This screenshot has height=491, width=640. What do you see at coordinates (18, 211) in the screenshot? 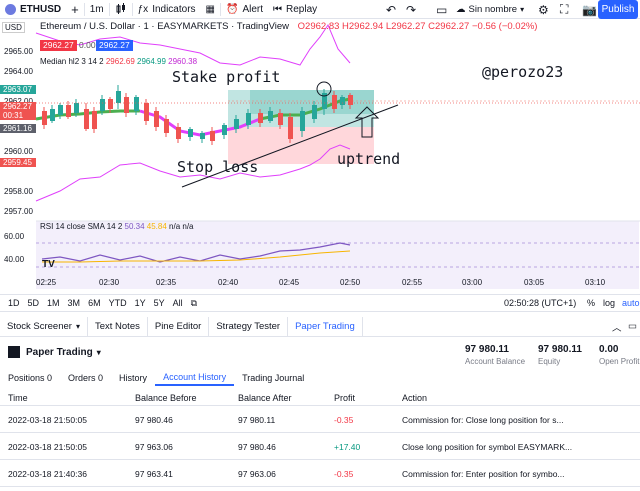
I see `y-axis-label: 2957.00` at bounding box center [18, 211].